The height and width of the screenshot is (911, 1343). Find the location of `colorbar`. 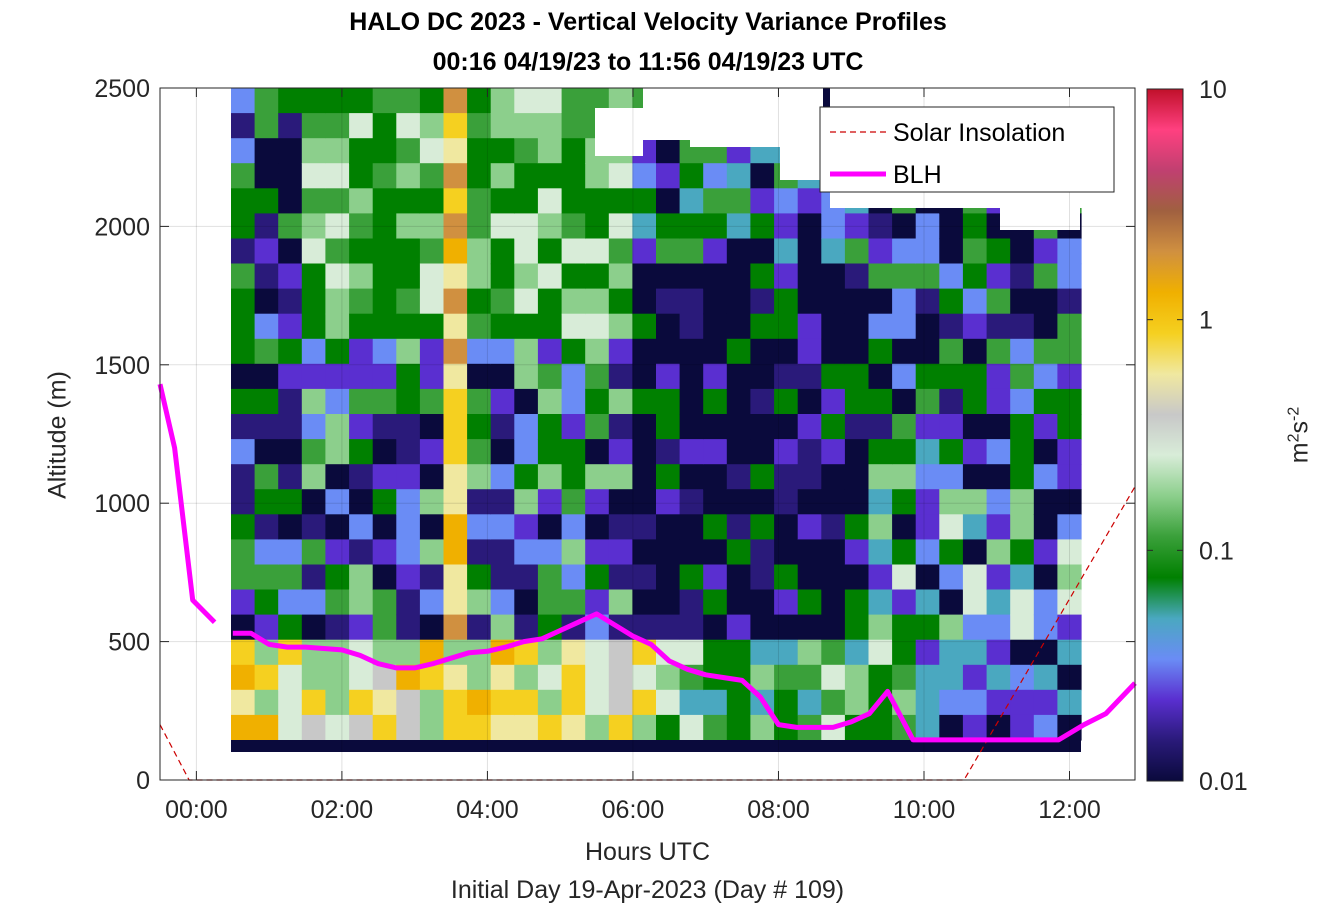

colorbar is located at coordinates (1165, 435).